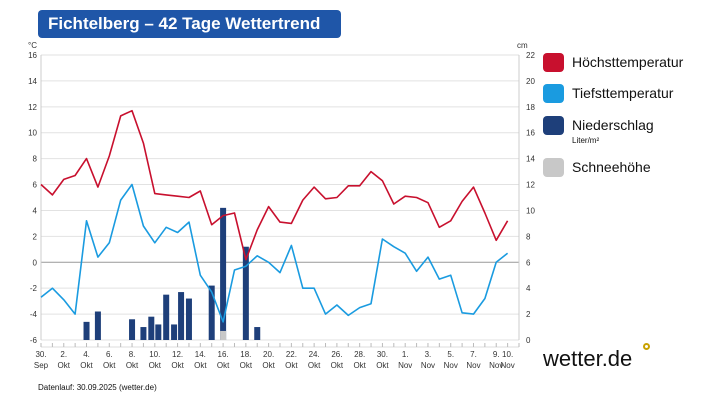  I want to click on title-banner: Fichtelberg – 42 Tage Wettertrend, so click(189, 24).